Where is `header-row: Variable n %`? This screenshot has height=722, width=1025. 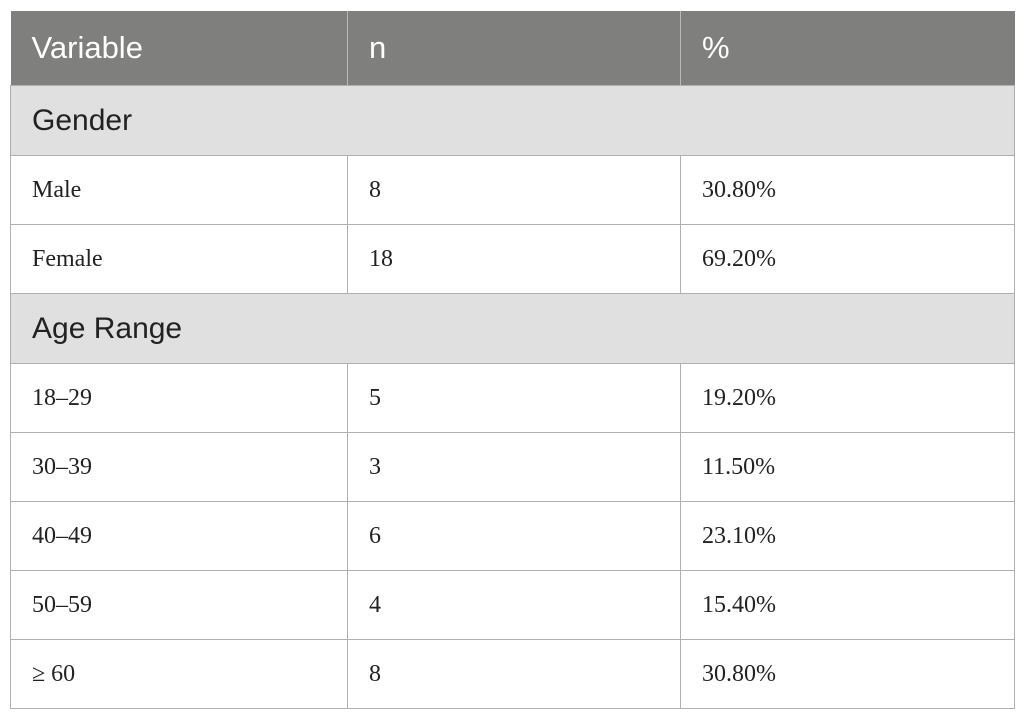
header-row: Variable n % is located at coordinates (512, 48).